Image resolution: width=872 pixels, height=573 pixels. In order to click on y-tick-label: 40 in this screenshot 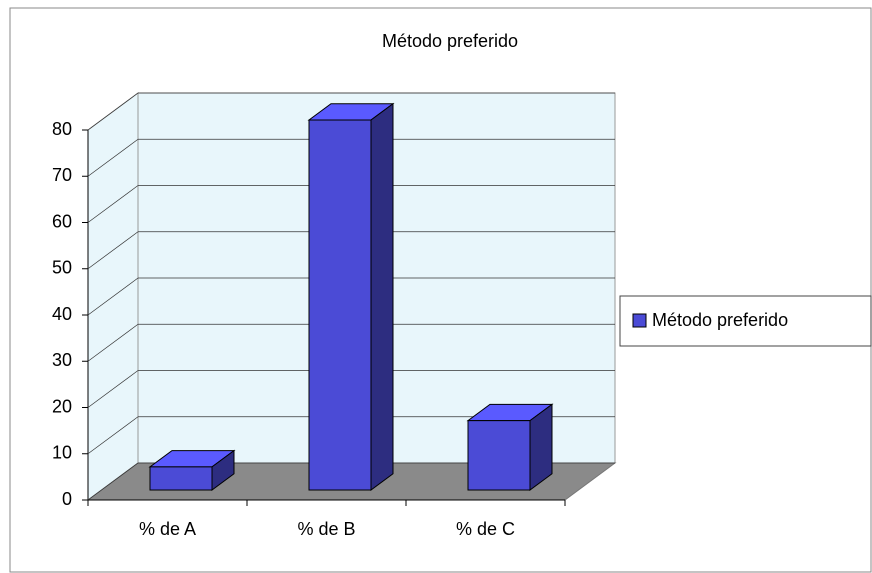, I will do `click(62, 314)`.